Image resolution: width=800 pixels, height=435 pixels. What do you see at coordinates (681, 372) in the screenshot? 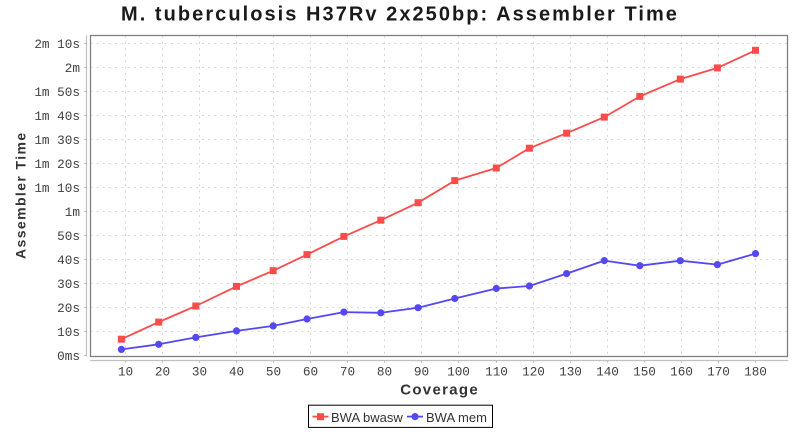
I see `svg-text: 160` at bounding box center [681, 372].